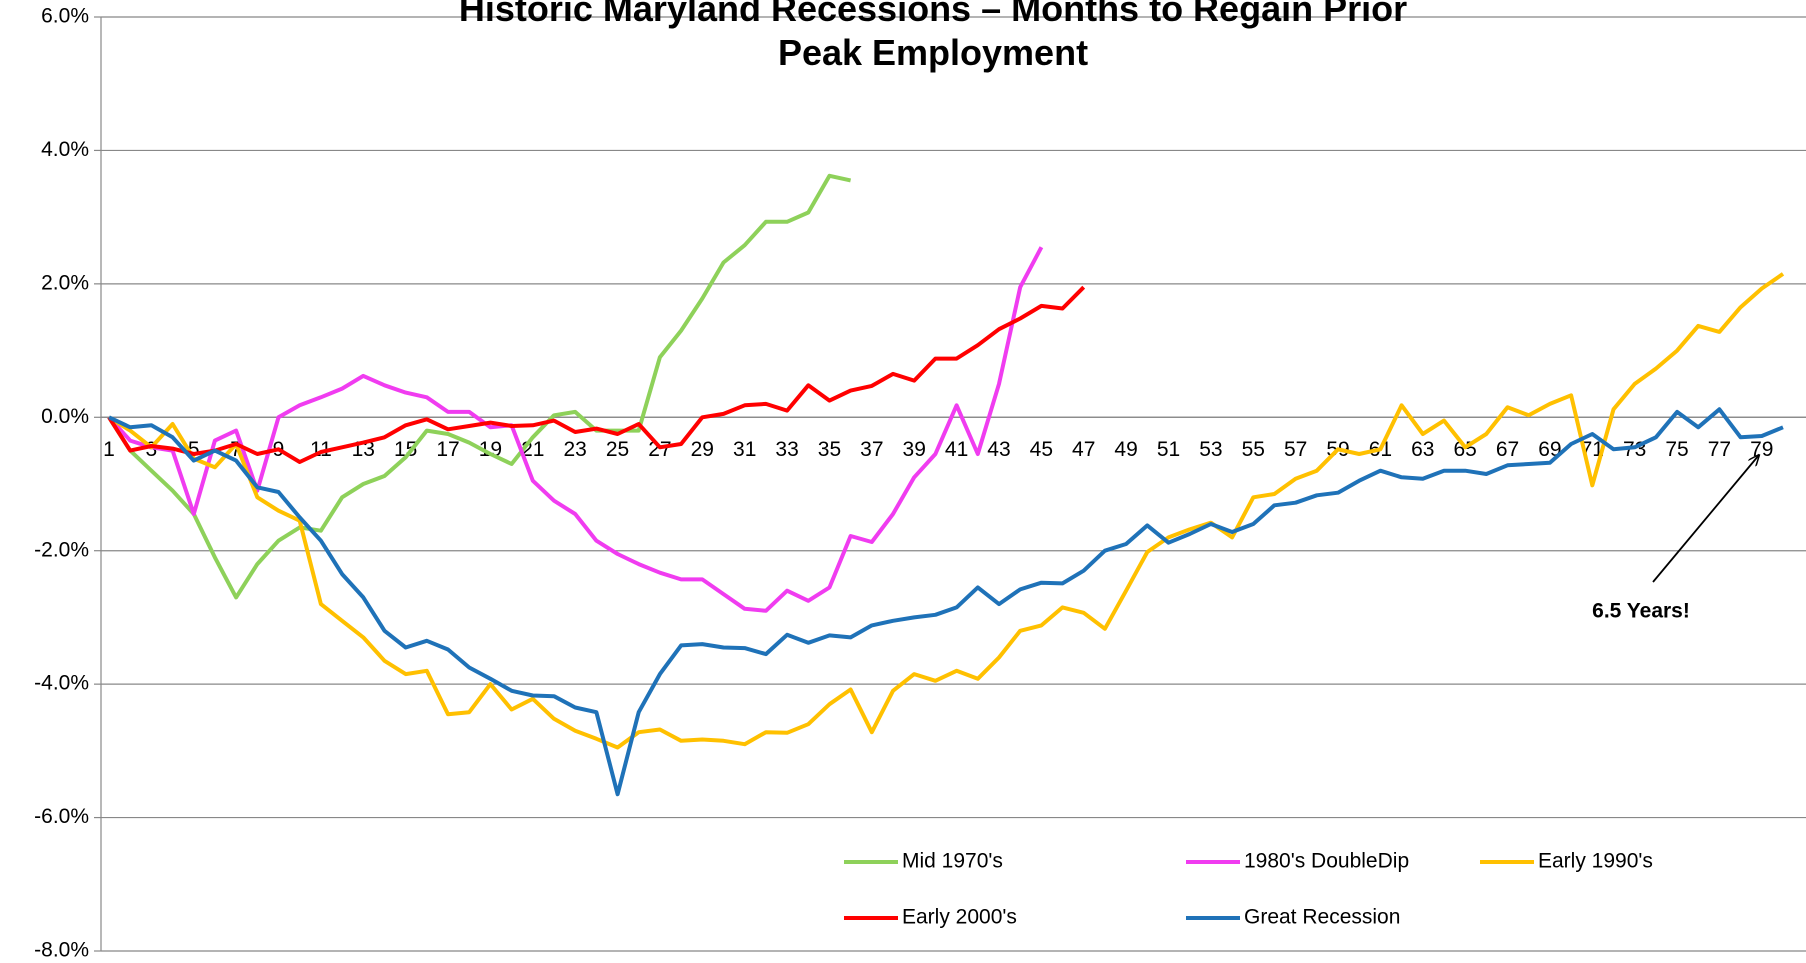 Image resolution: width=1806 pixels, height=963 pixels. I want to click on x-tick-label: 3, so click(152, 449).